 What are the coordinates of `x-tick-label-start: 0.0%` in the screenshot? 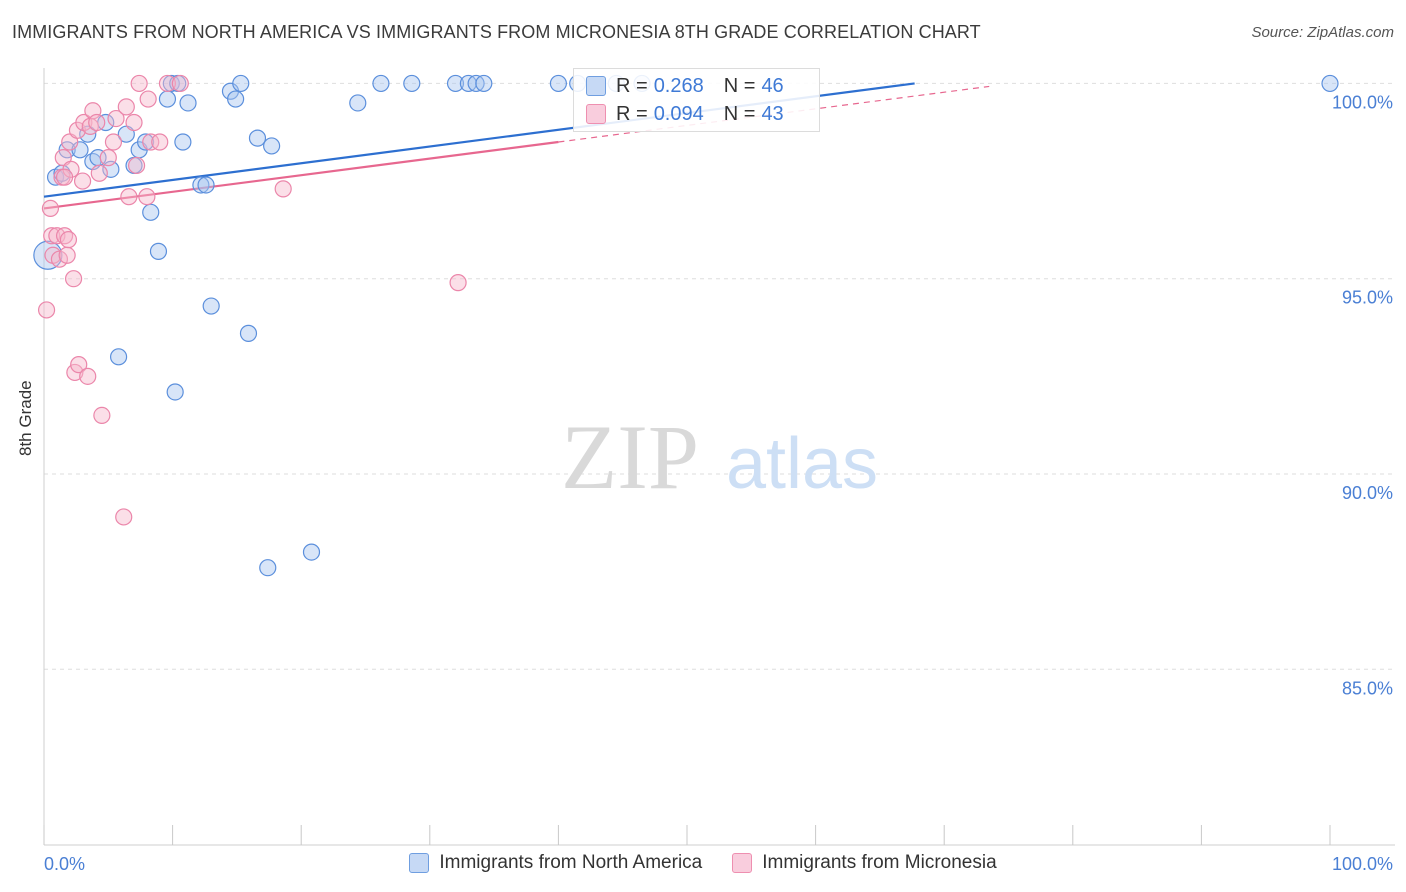 It's located at (64, 864).